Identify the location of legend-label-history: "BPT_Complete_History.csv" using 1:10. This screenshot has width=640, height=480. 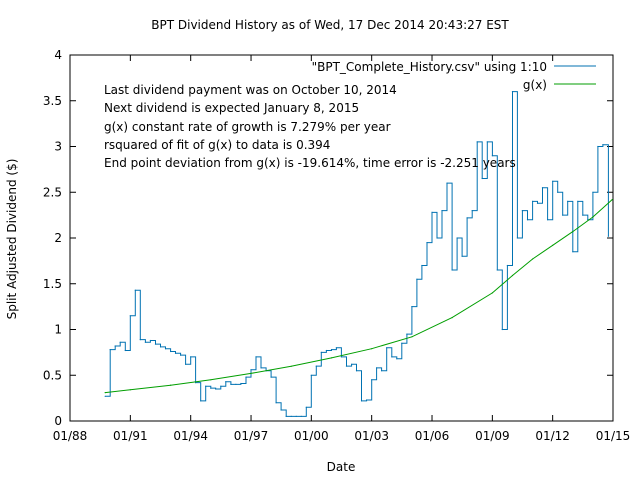
(429, 67).